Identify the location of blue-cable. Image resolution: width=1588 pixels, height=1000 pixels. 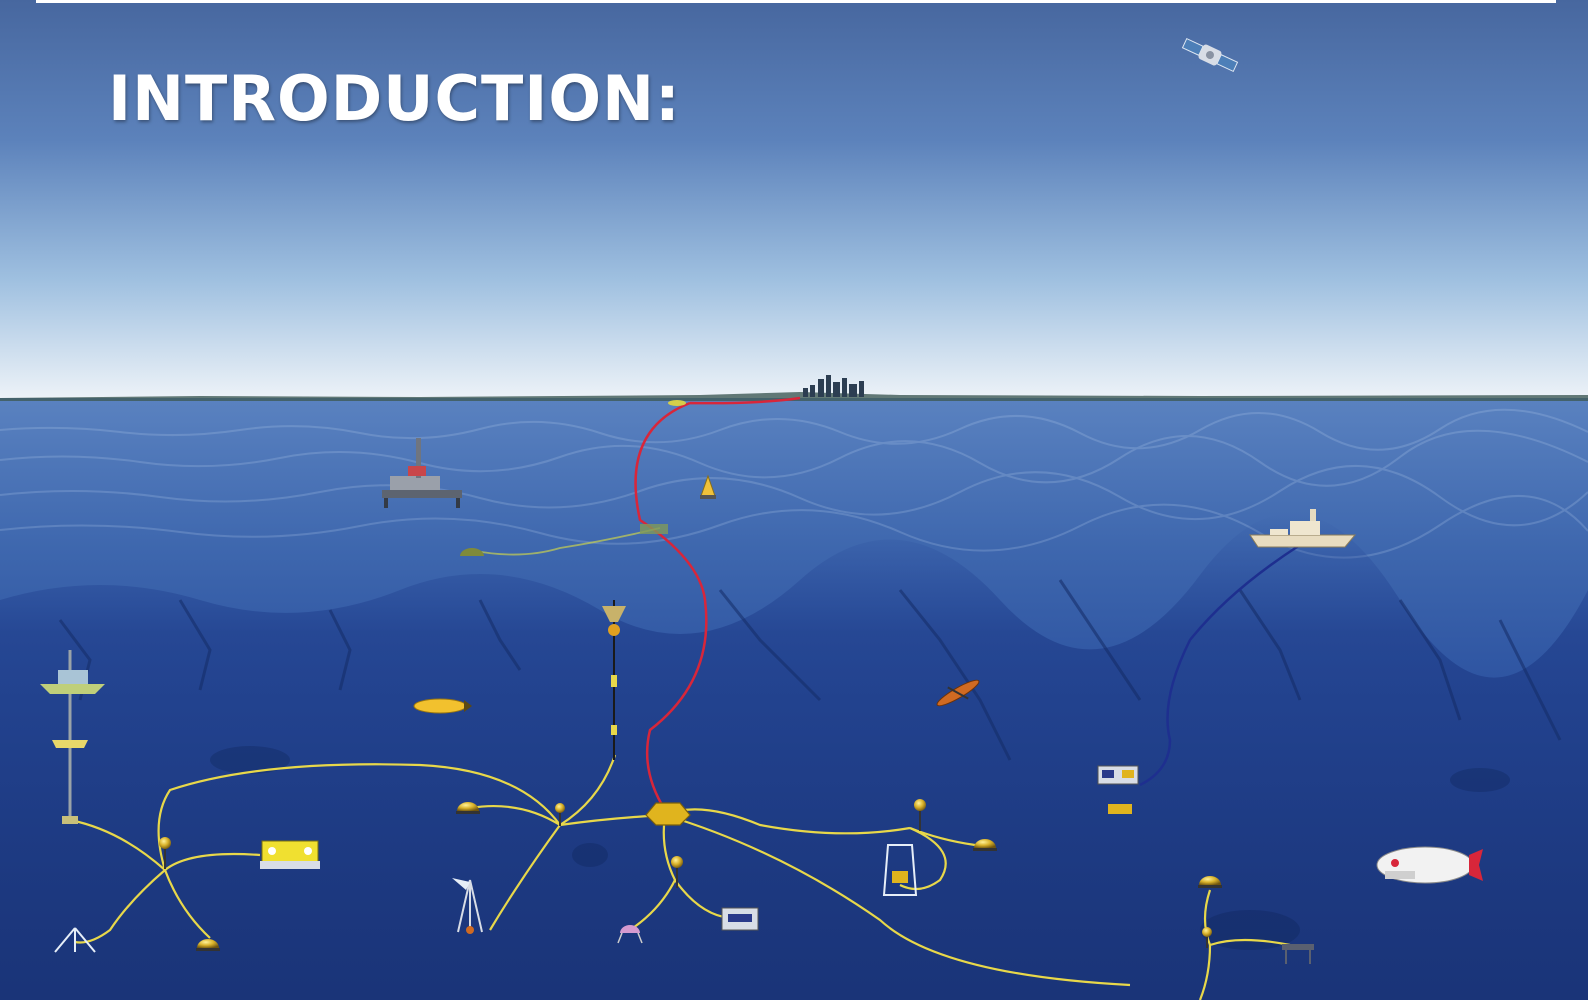
(1220, 665).